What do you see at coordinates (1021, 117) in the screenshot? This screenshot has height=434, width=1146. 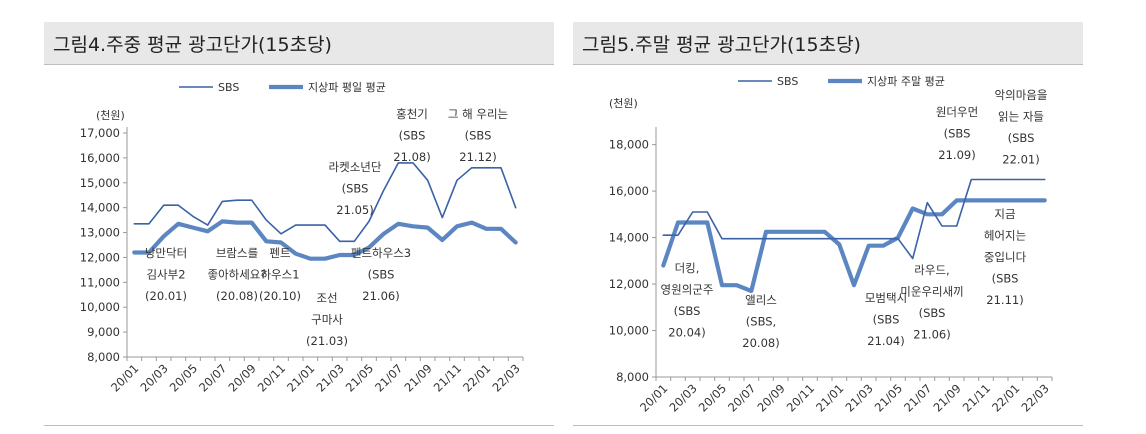 I see `annotation-line: 읽는 자들` at bounding box center [1021, 117].